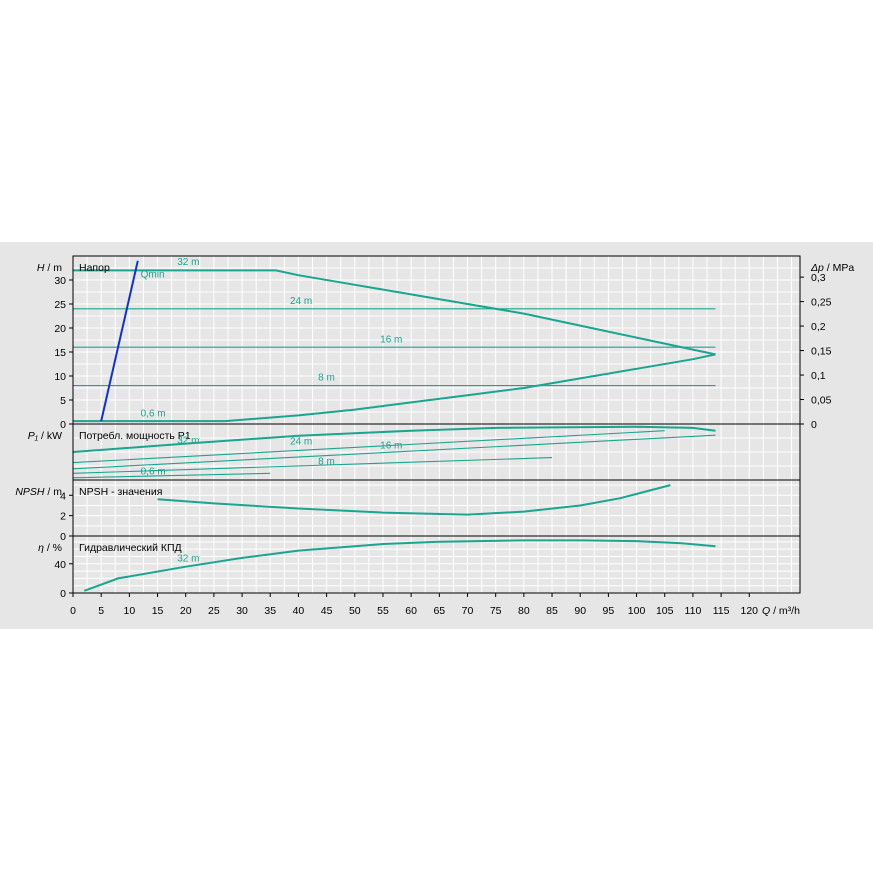 Image resolution: width=873 pixels, height=873 pixels. I want to click on power-axis-symbol: P₁, so click(33, 436).